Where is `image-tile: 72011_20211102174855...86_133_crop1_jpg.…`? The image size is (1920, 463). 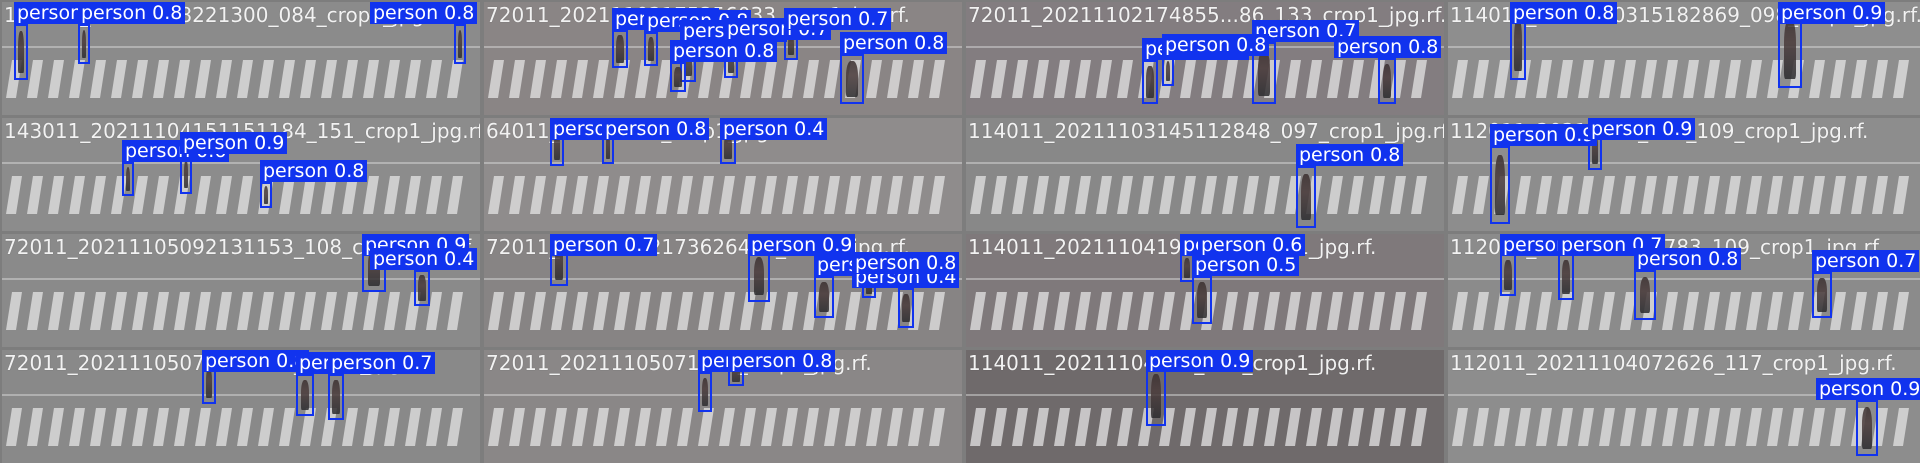 image-tile: 72011_20211102174855...86_133_crop1_jpg.… is located at coordinates (1205, 58).